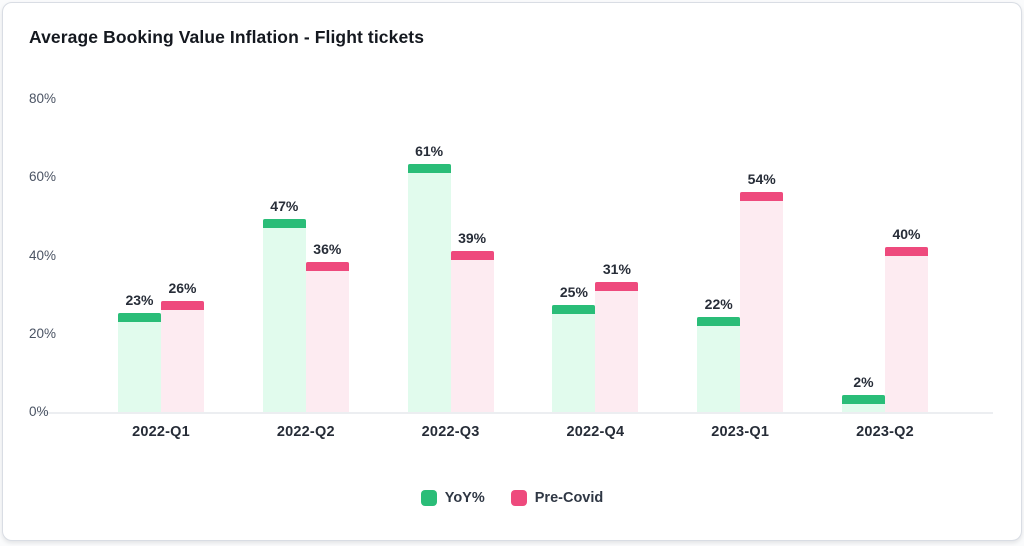 This screenshot has height=546, width=1024. I want to click on legend-label: YoY%, so click(464, 498).